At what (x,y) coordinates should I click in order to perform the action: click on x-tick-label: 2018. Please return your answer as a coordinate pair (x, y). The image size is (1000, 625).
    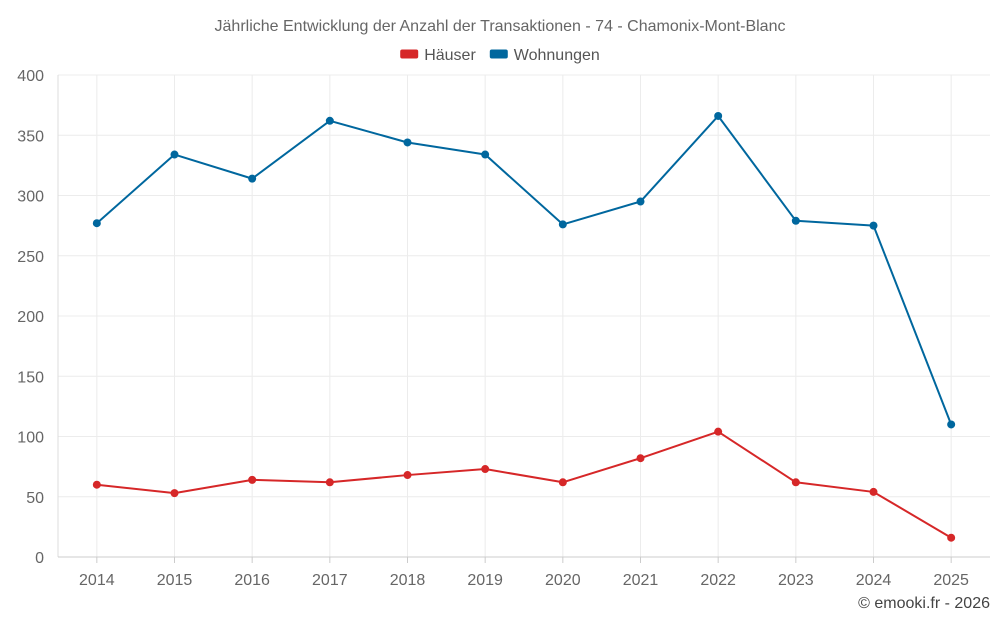
    Looking at the image, I should click on (408, 580).